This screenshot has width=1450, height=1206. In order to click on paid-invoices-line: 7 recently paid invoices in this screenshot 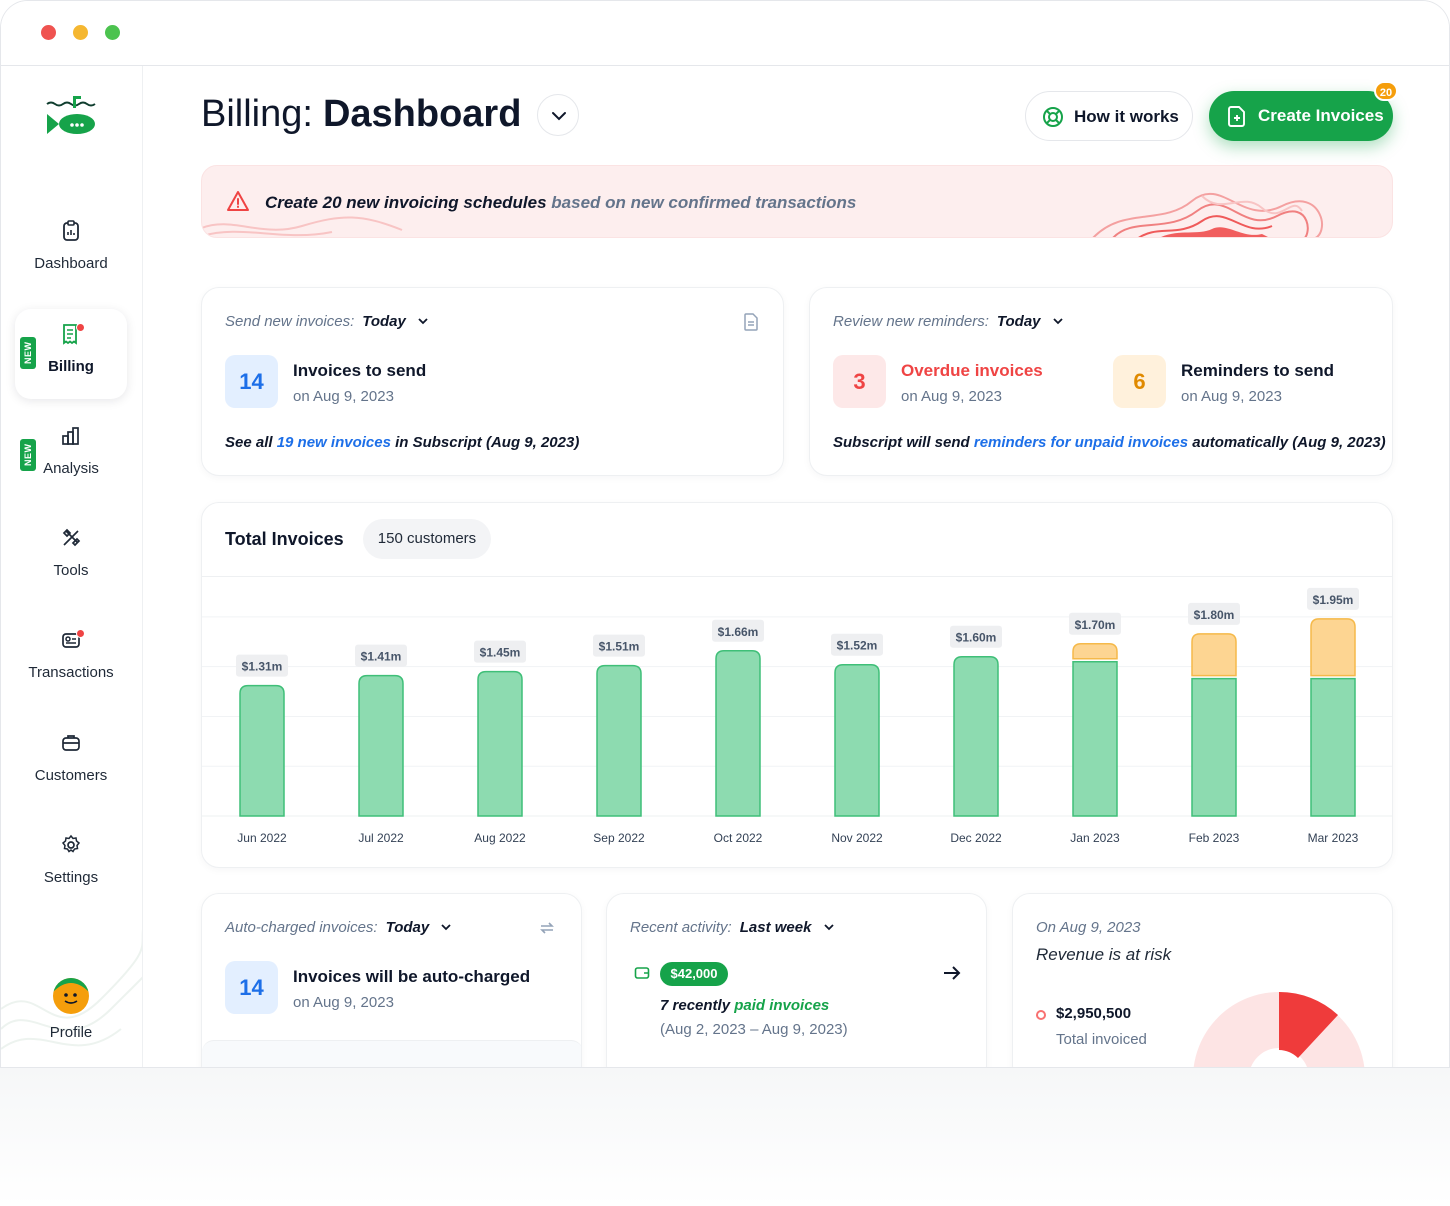, I will do `click(744, 1005)`.